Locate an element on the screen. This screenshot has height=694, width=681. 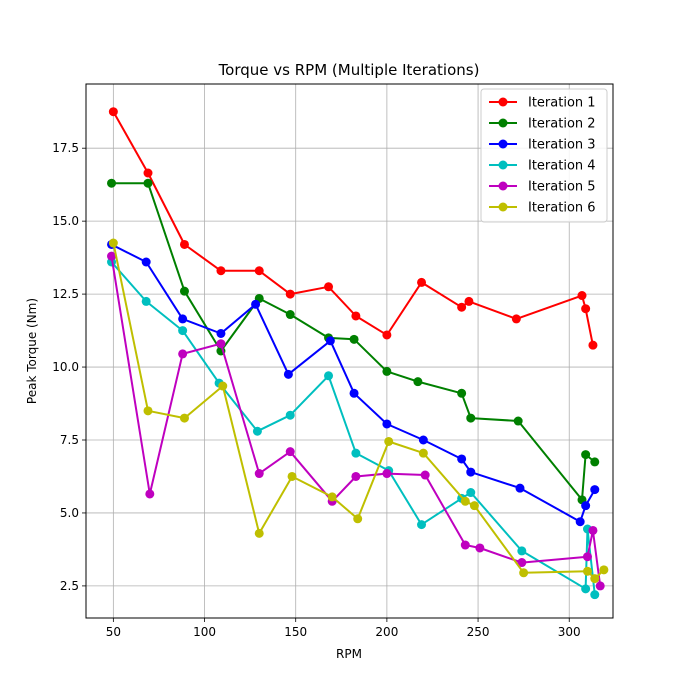
legend-item: Iteration 3 is located at coordinates (542, 145).